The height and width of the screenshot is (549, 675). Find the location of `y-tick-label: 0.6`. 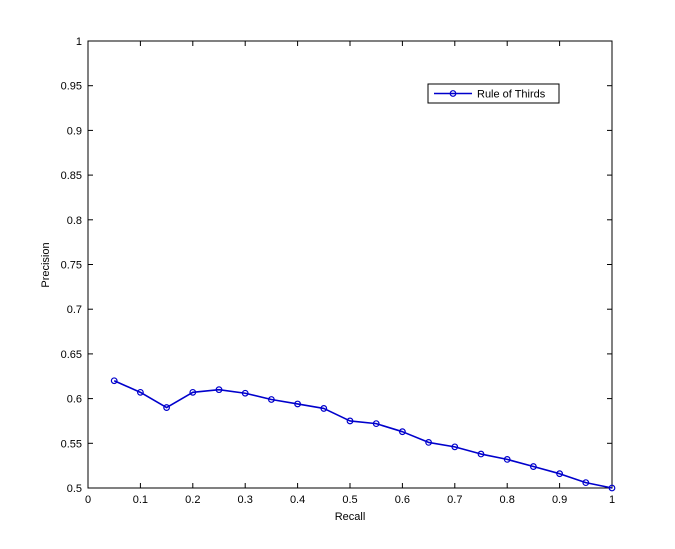

y-tick-label: 0.6 is located at coordinates (74, 400).